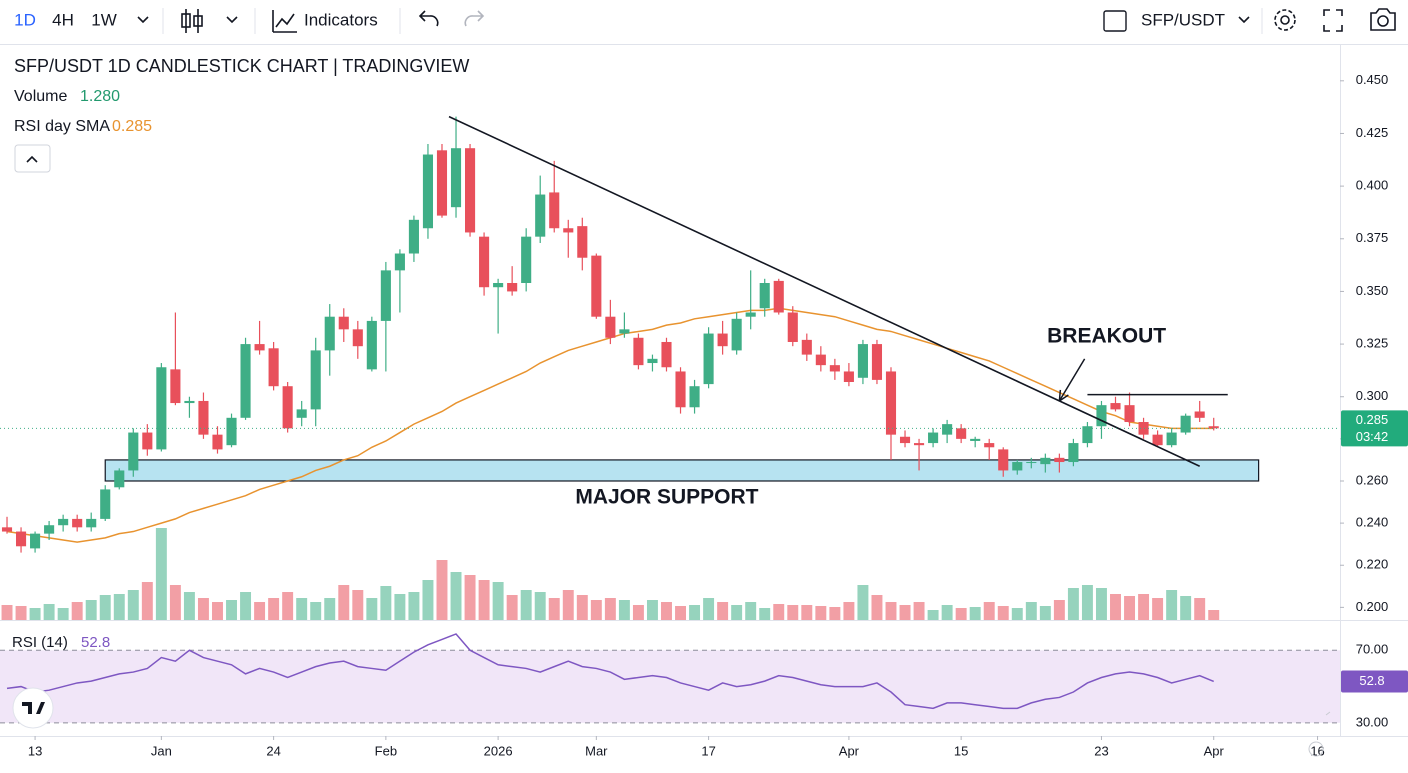  I want to click on rsi-value-axis-label: 52.8, so click(1371, 680).